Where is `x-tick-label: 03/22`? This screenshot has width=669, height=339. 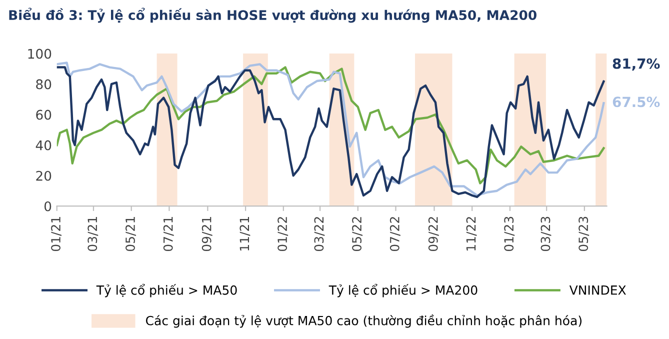
x-tick-label: 03/22 is located at coordinates (319, 234).